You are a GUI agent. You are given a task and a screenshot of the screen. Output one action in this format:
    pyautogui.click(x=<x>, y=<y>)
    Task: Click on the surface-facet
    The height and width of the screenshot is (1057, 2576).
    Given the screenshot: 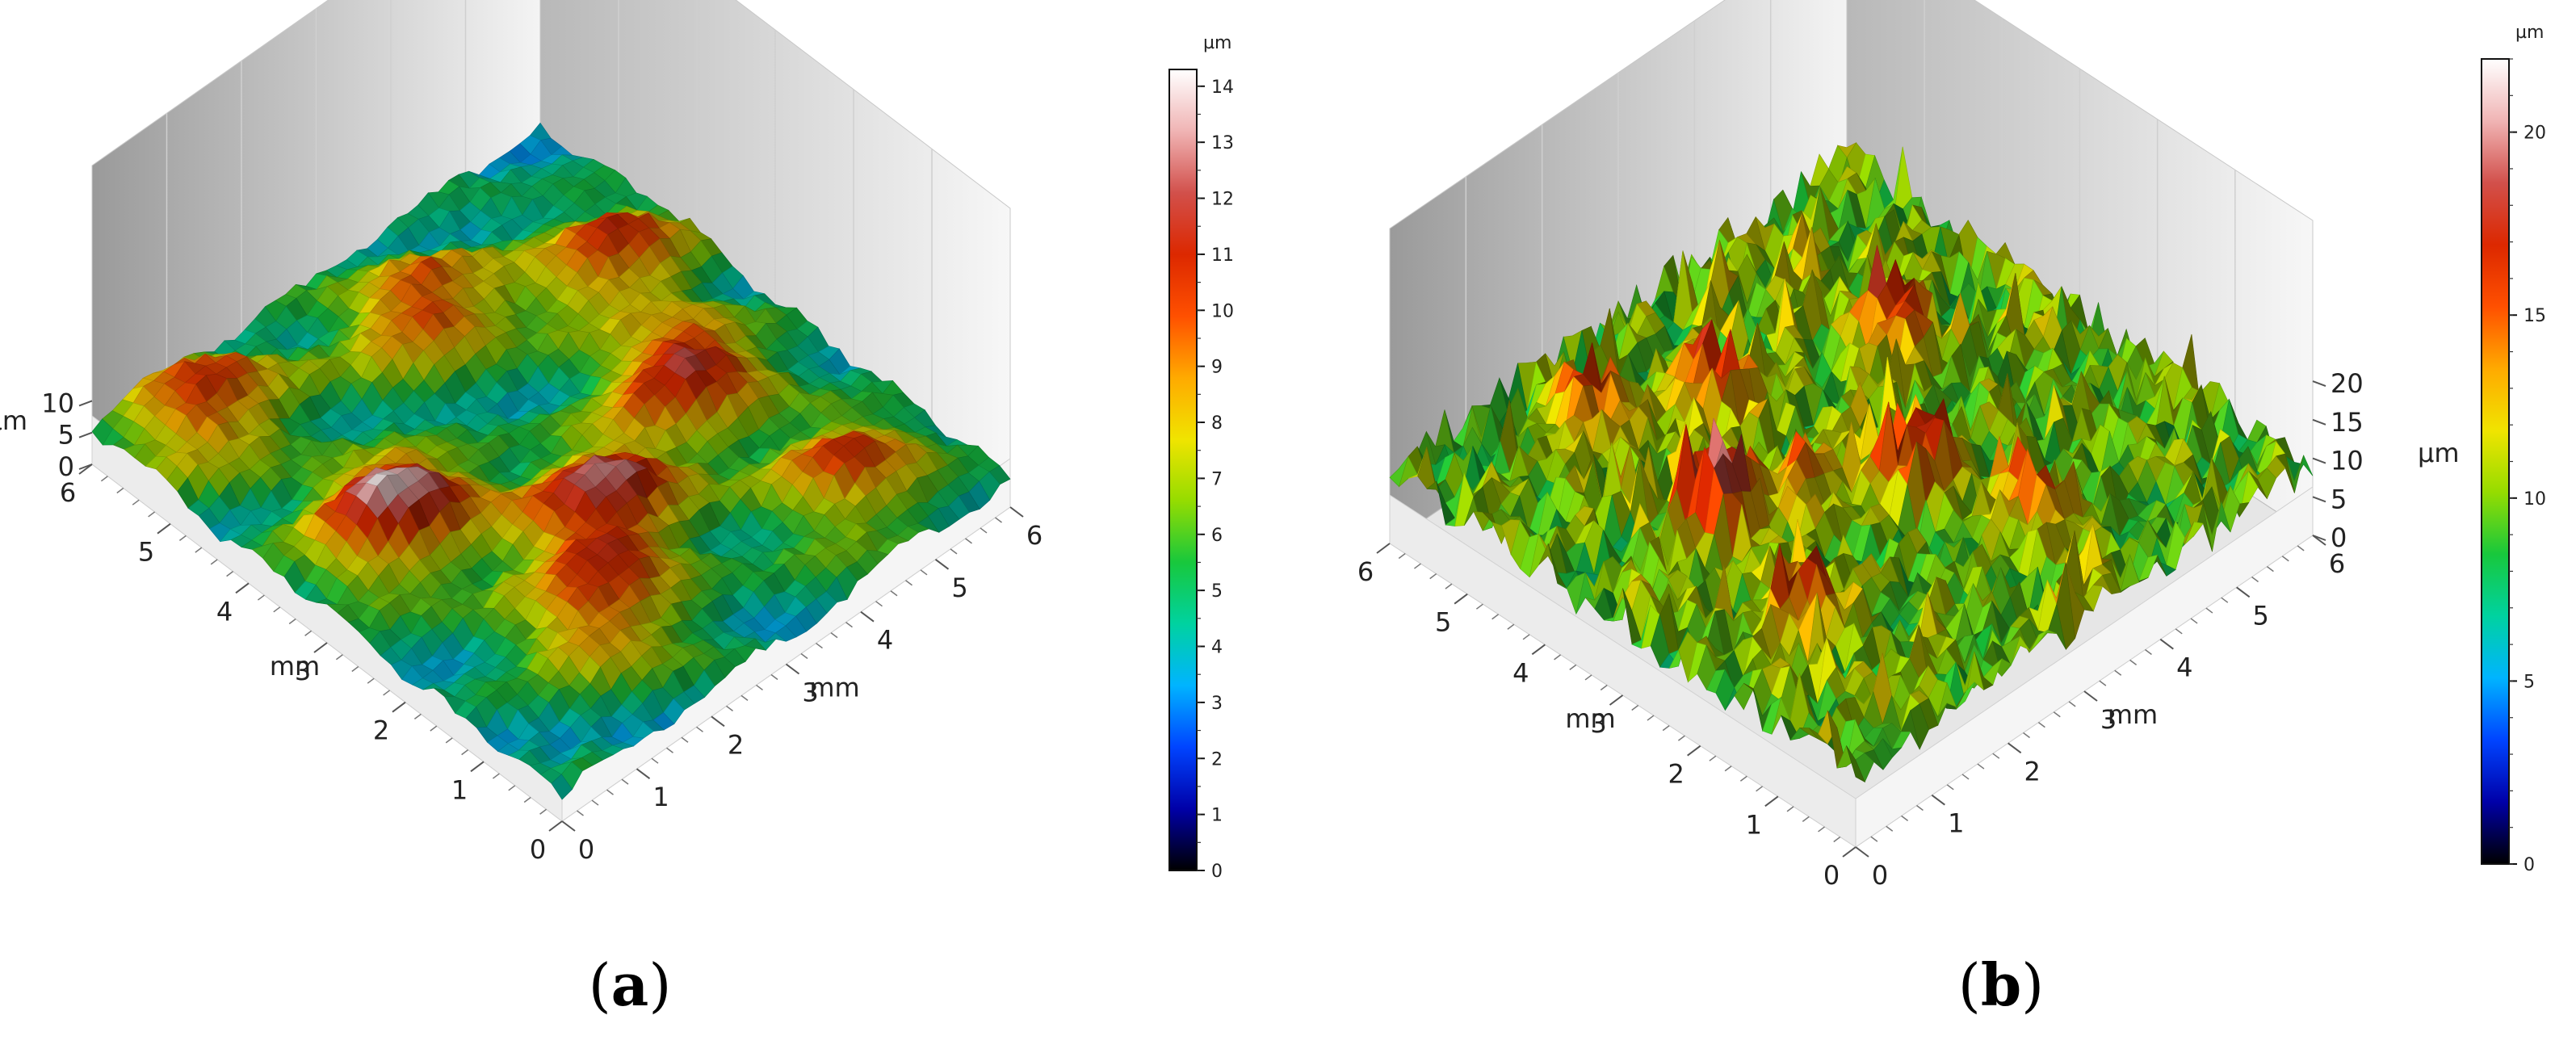 What is the action you would take?
    pyautogui.click(x=562, y=787)
    